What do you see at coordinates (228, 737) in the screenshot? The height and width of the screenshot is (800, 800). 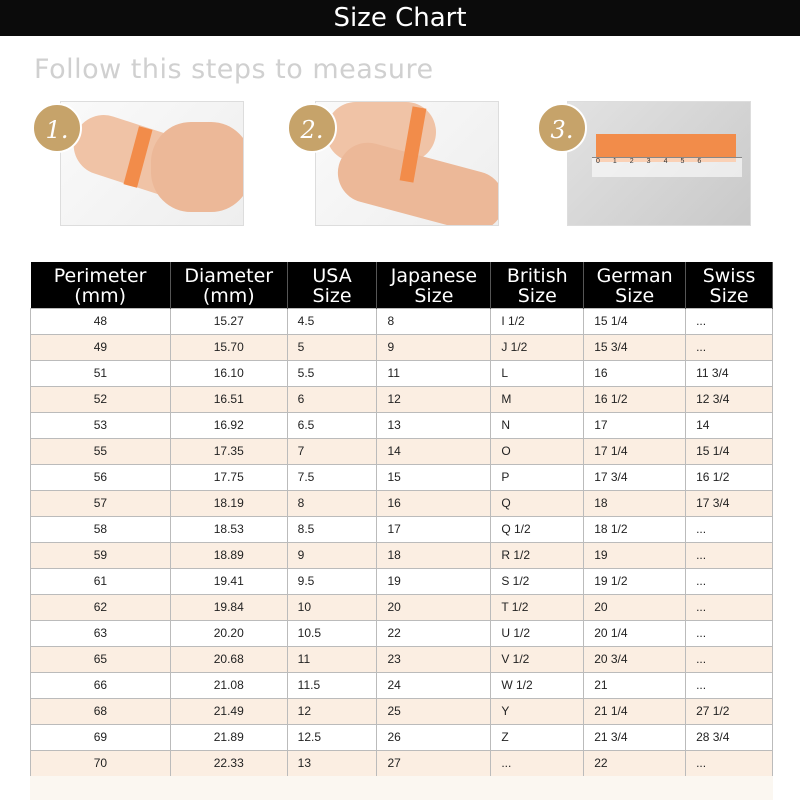 I see `table-cell: 21.89` at bounding box center [228, 737].